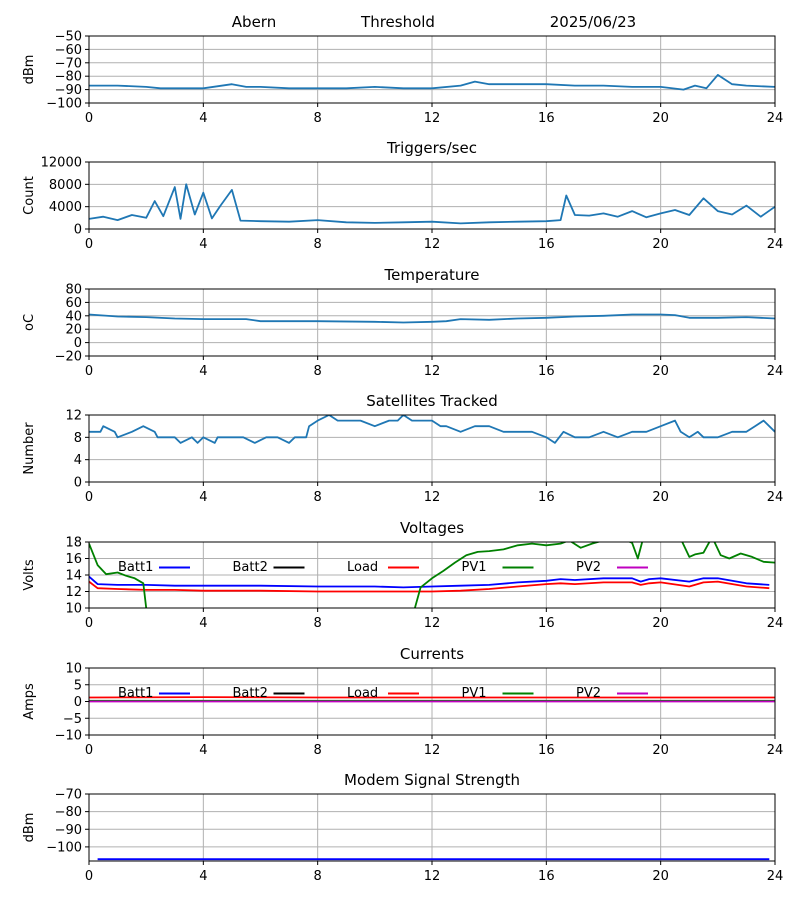 This screenshot has width=800, height=900. I want to click on y-tick-label: 60, so click(73, 303).